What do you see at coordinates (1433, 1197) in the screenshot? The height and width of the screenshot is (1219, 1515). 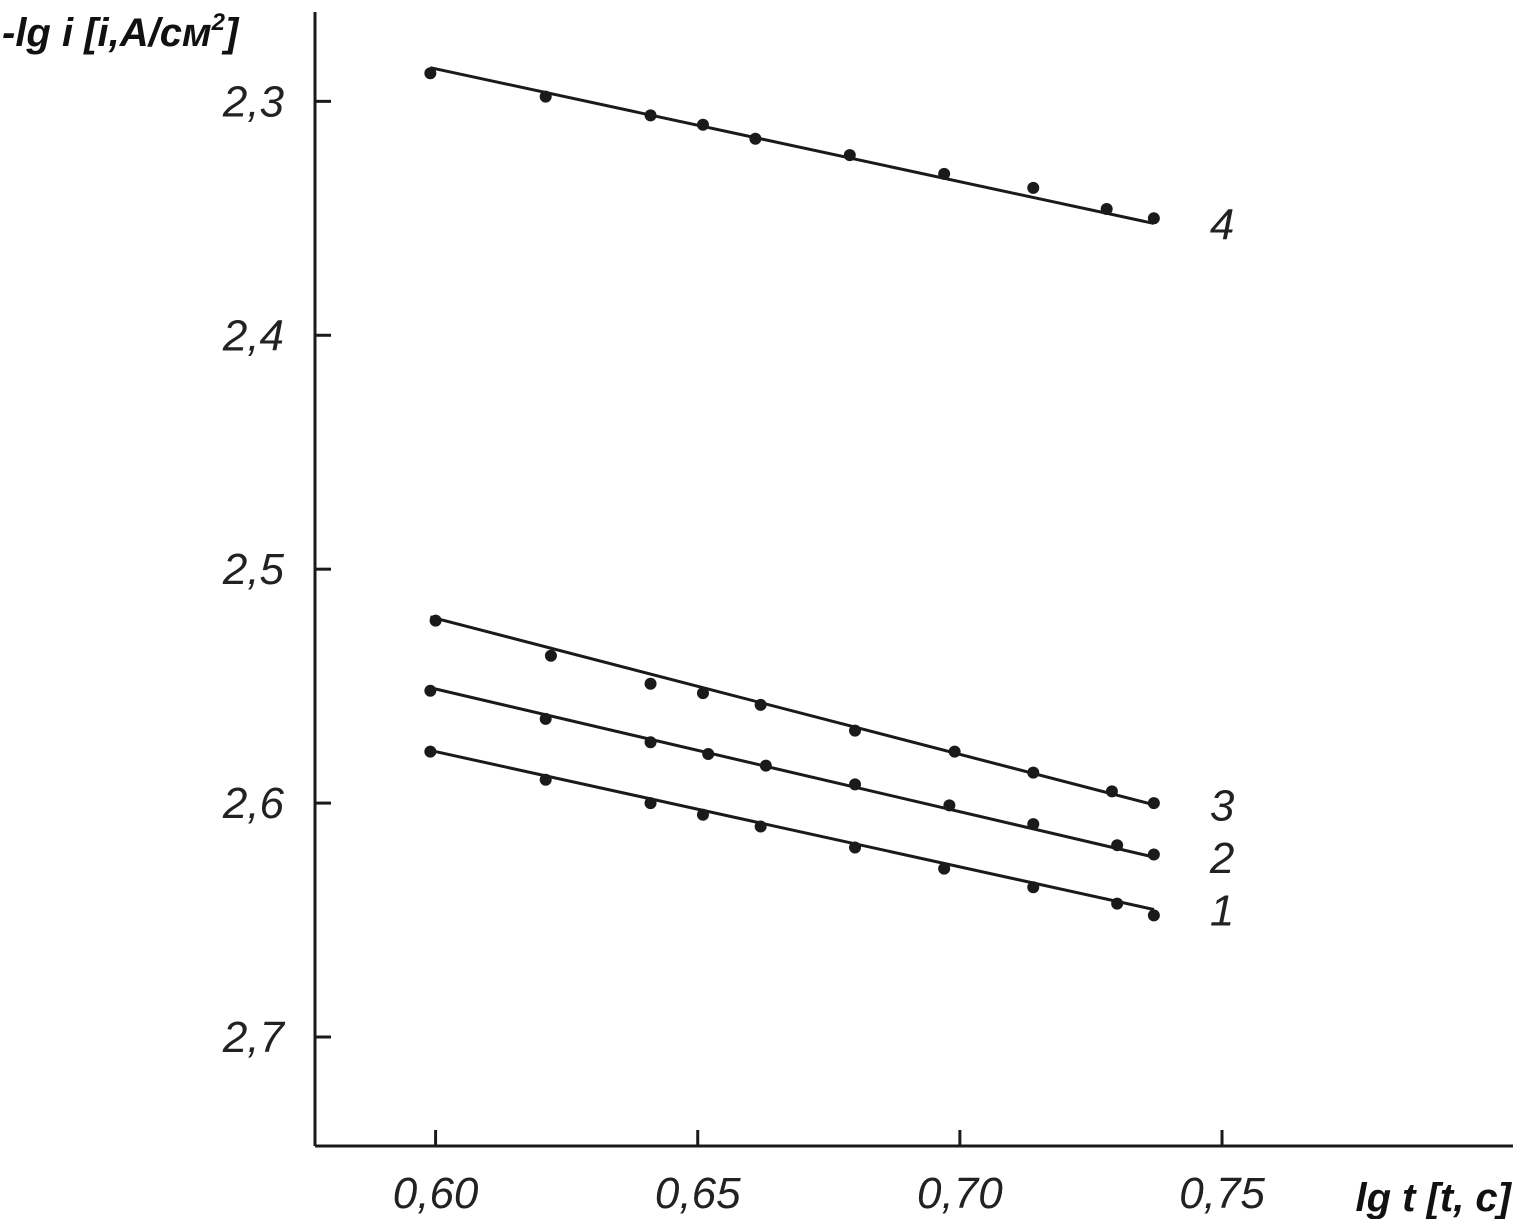 I see `x-axis-title: lg t [t, c]` at bounding box center [1433, 1197].